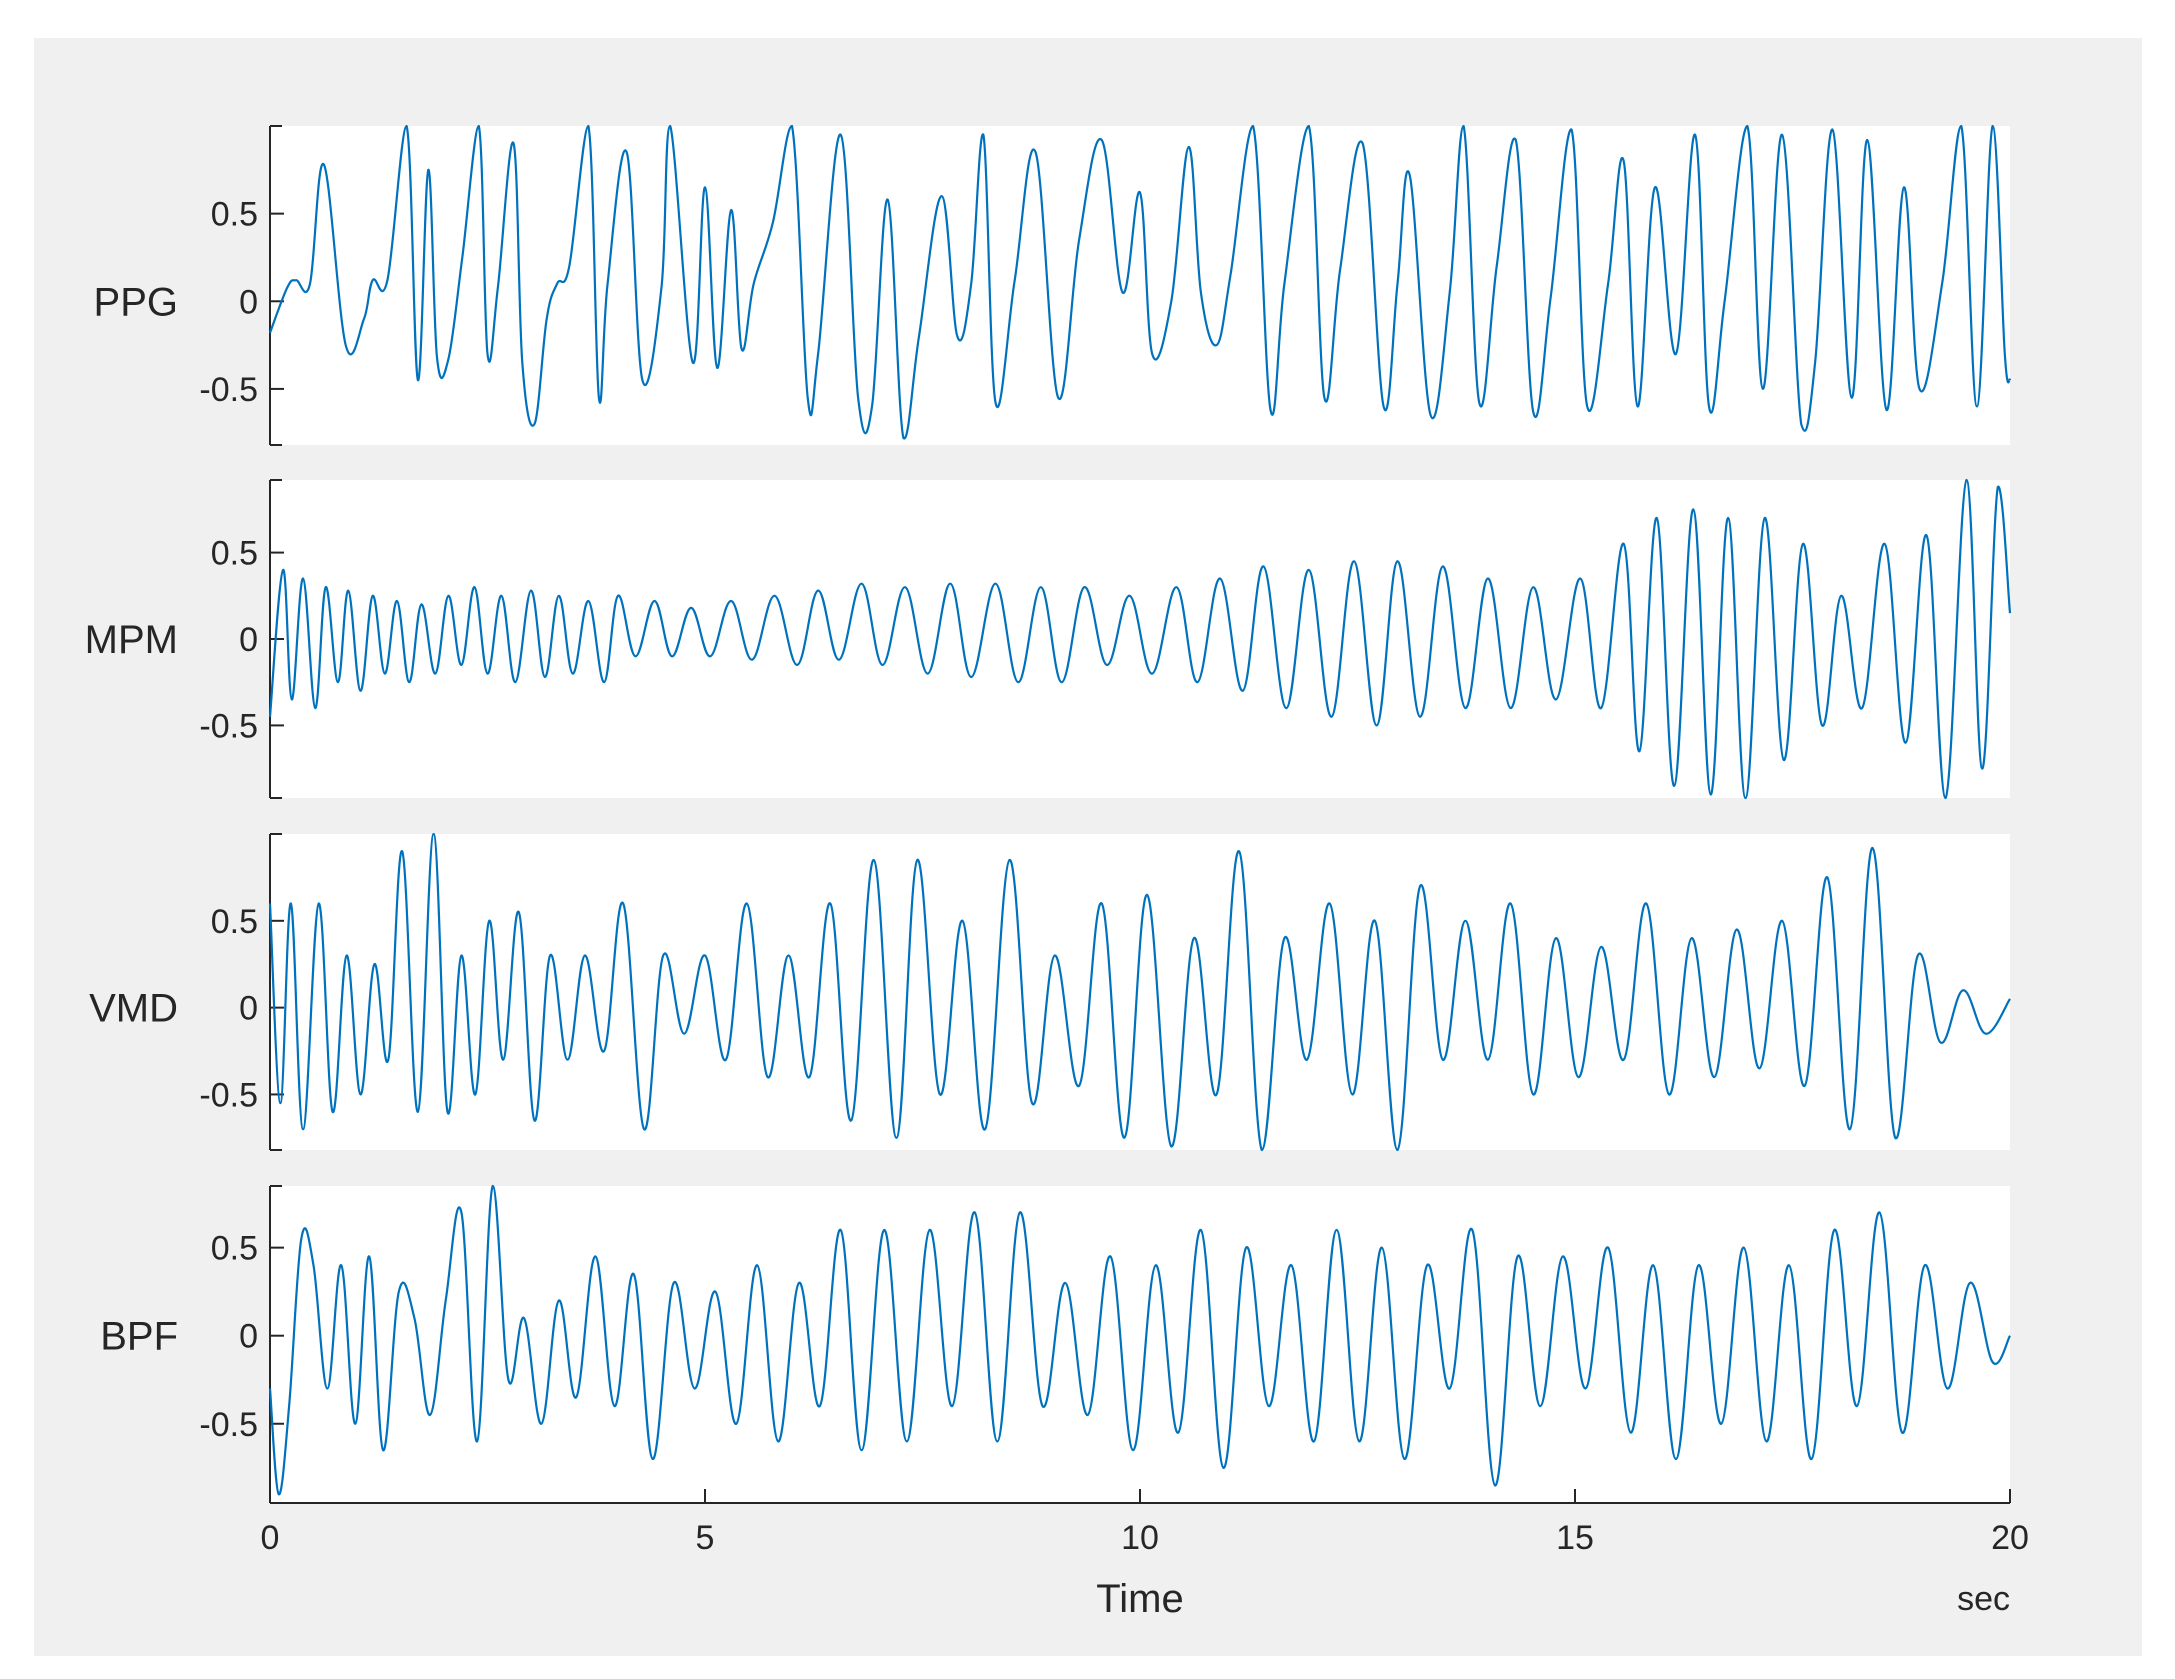  I want to click on x-tick-label: 0, so click(270, 1538).